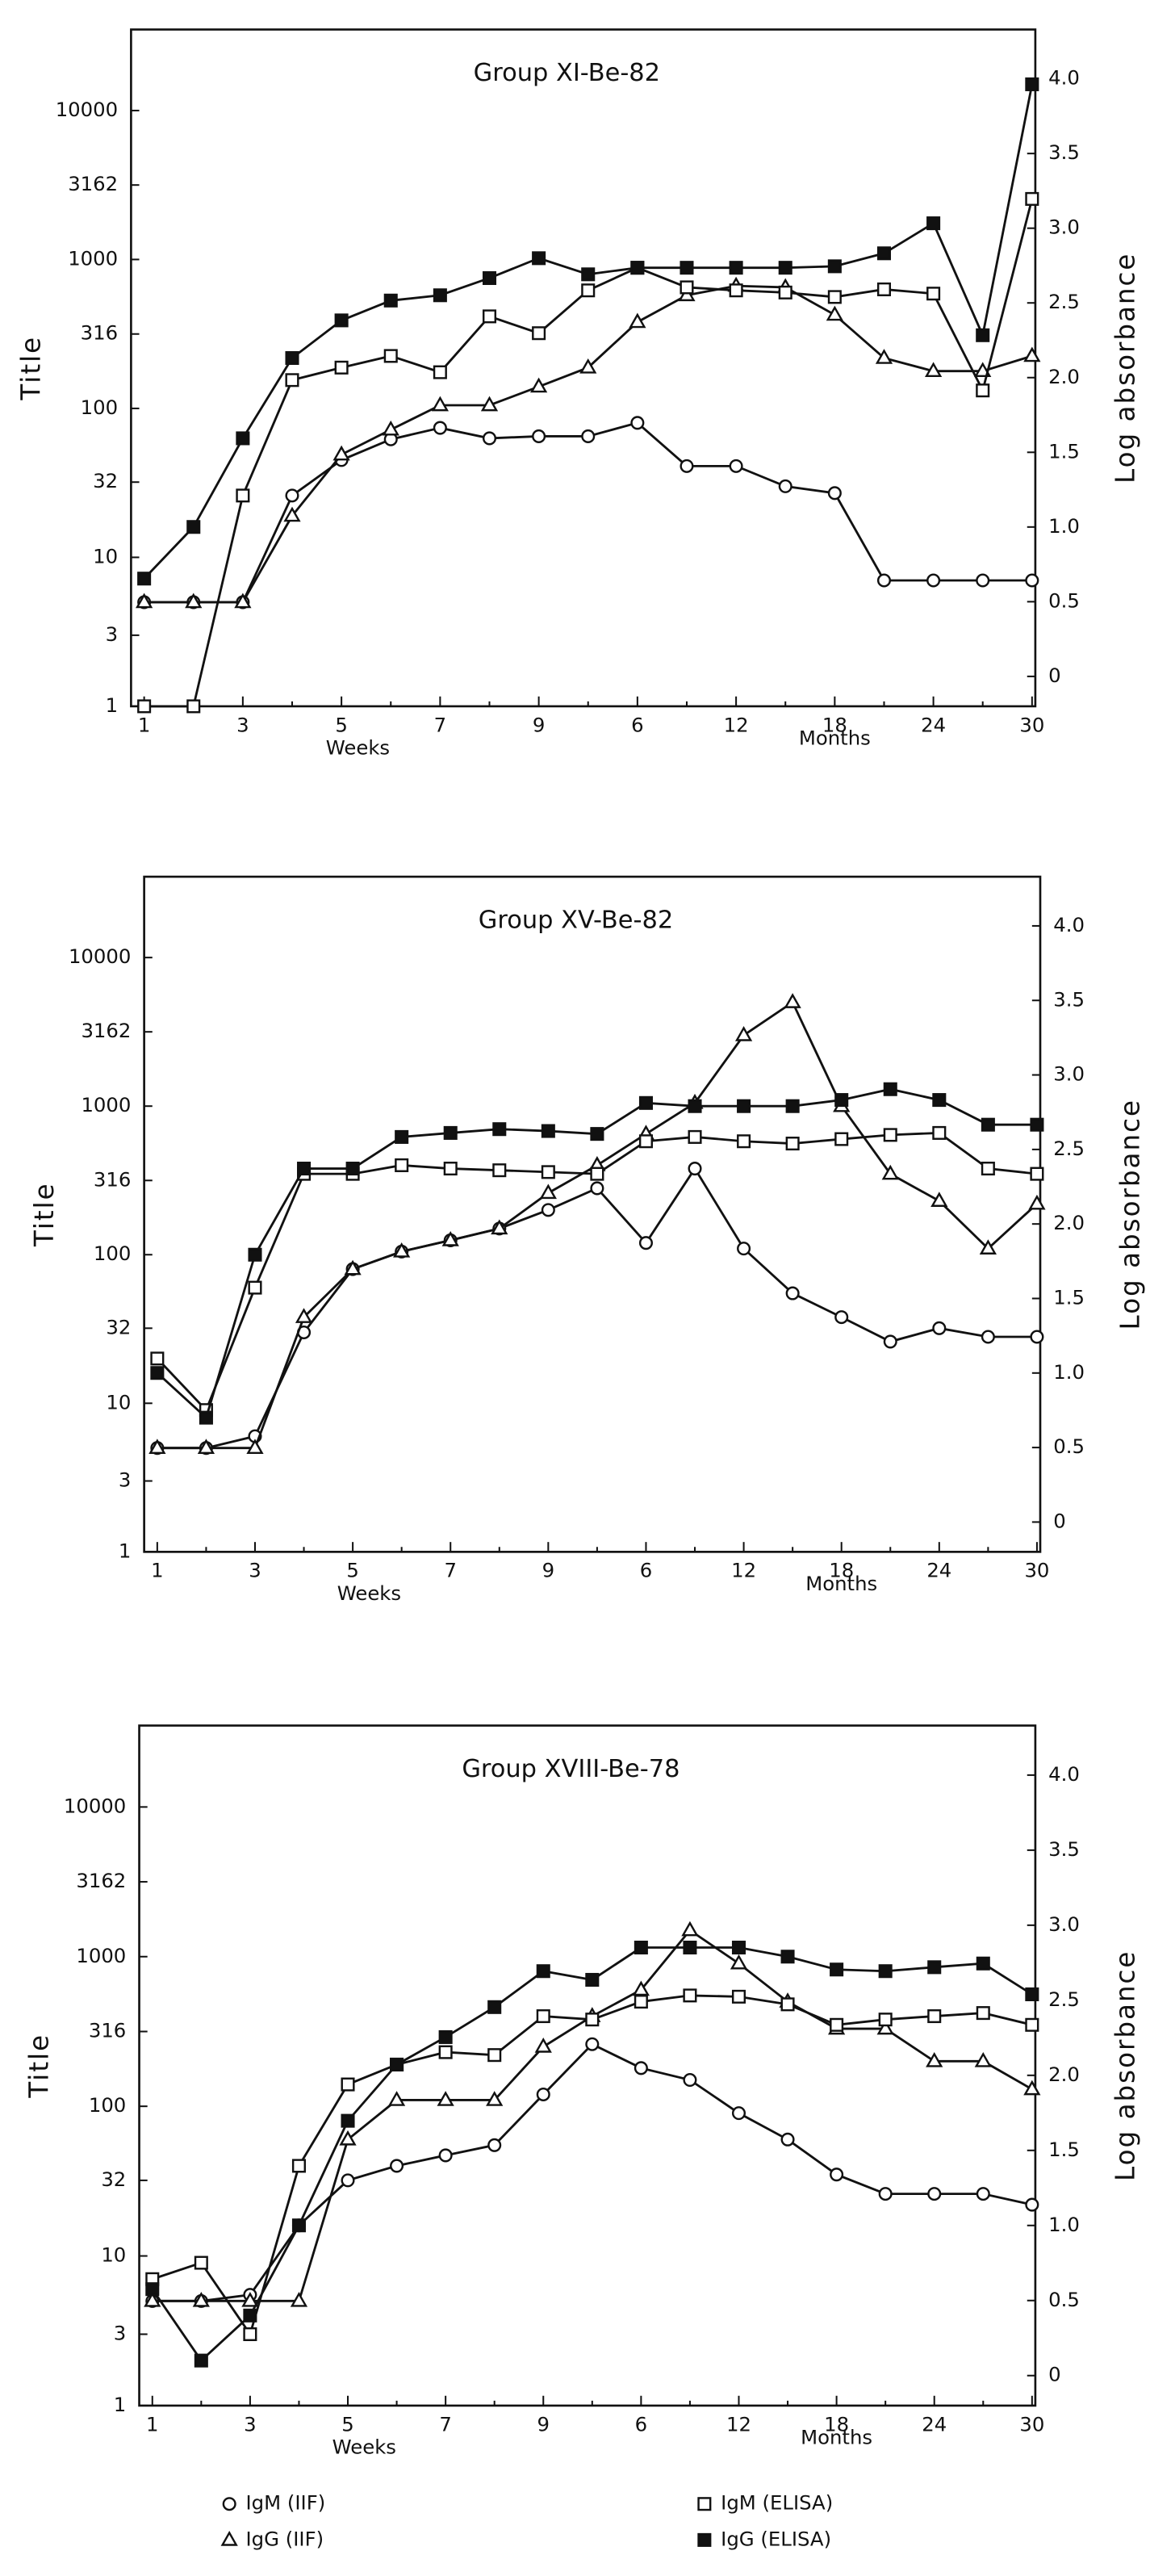  What do you see at coordinates (1064, 600) in the screenshot?
I see `y2-tick-label: 0.5` at bounding box center [1064, 600].